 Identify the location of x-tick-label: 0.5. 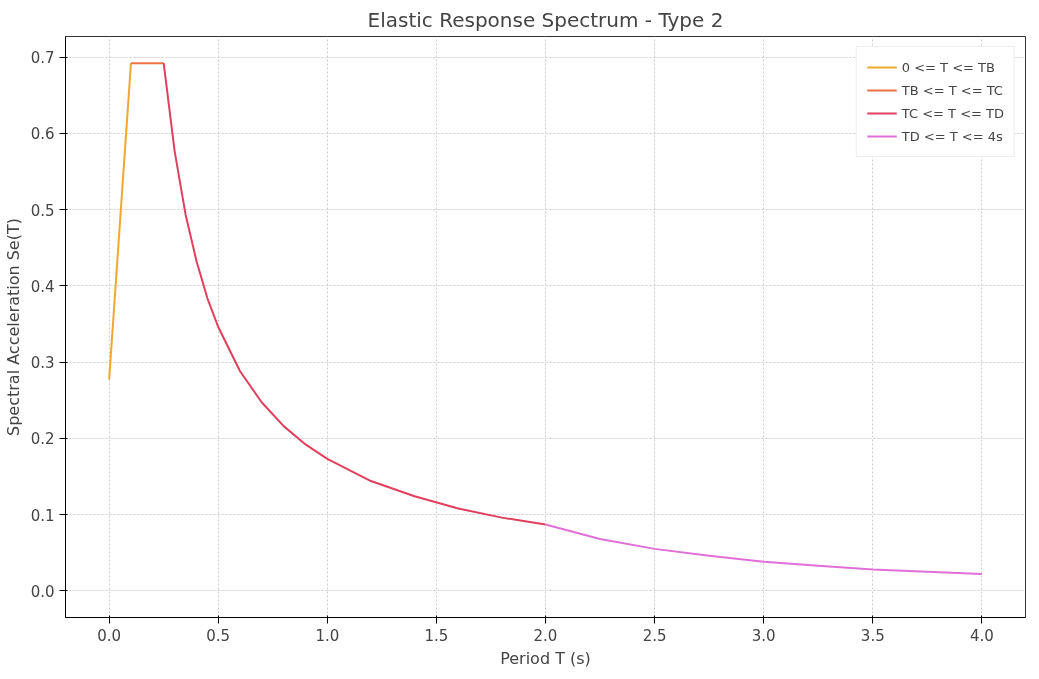
(218, 635).